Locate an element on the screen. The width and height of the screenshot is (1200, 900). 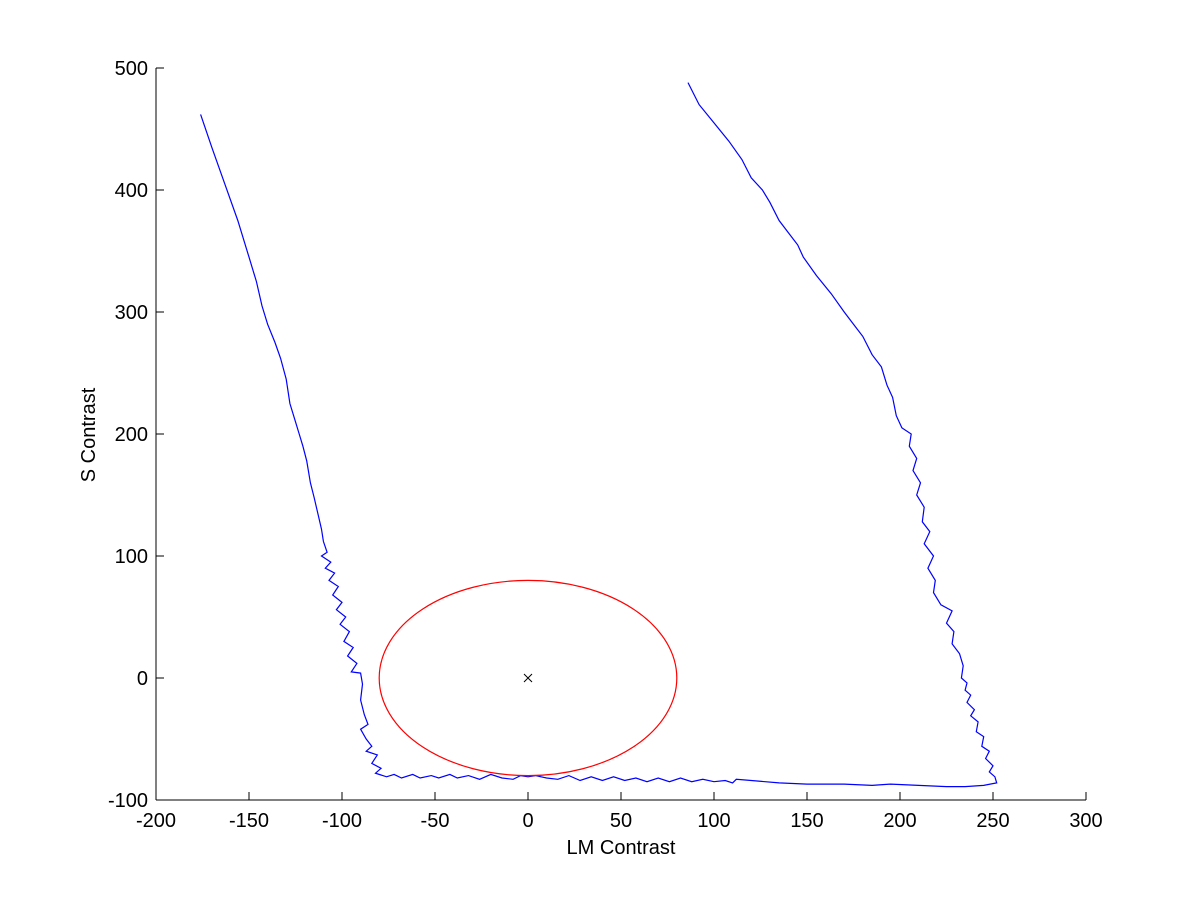
y-tick-label-0: -100 is located at coordinates (128, 801).